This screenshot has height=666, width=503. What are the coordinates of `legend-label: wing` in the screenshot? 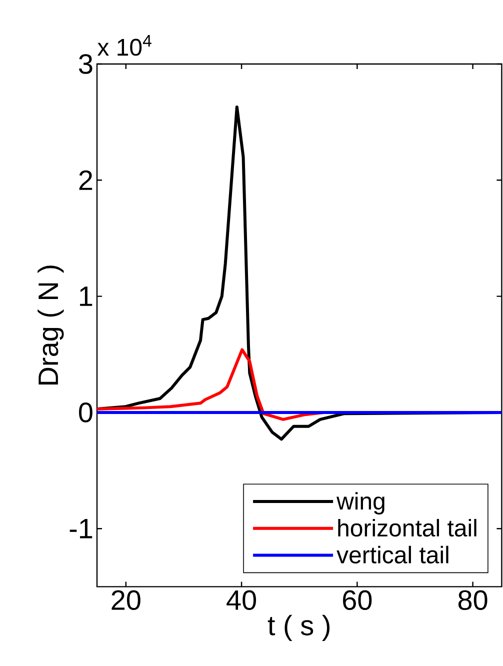 It's located at (360, 503).